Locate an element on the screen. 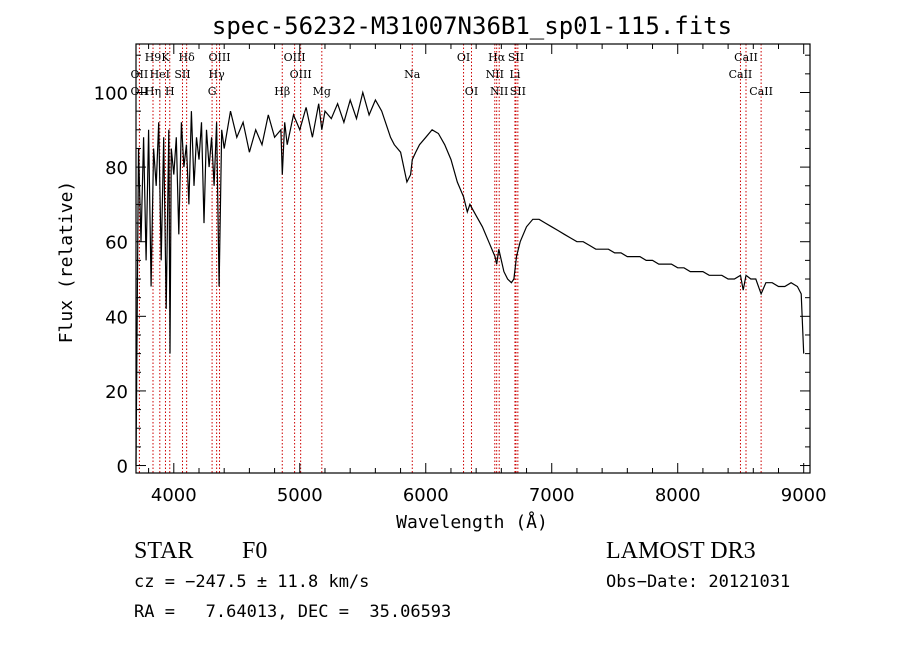  x-tick-label: 4000 is located at coordinates (174, 495).